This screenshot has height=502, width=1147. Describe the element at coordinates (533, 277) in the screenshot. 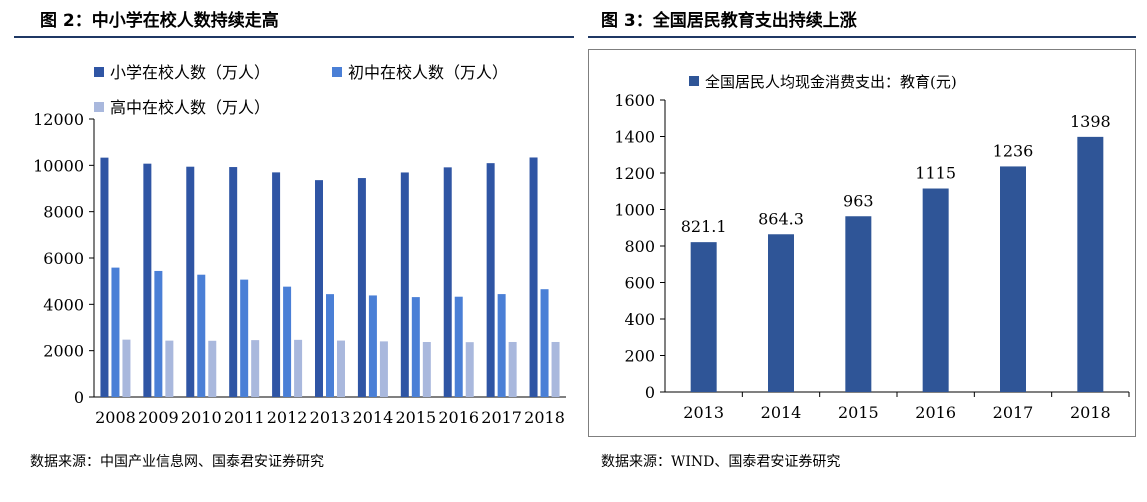

I see `left-bar-2018-s0` at that location.